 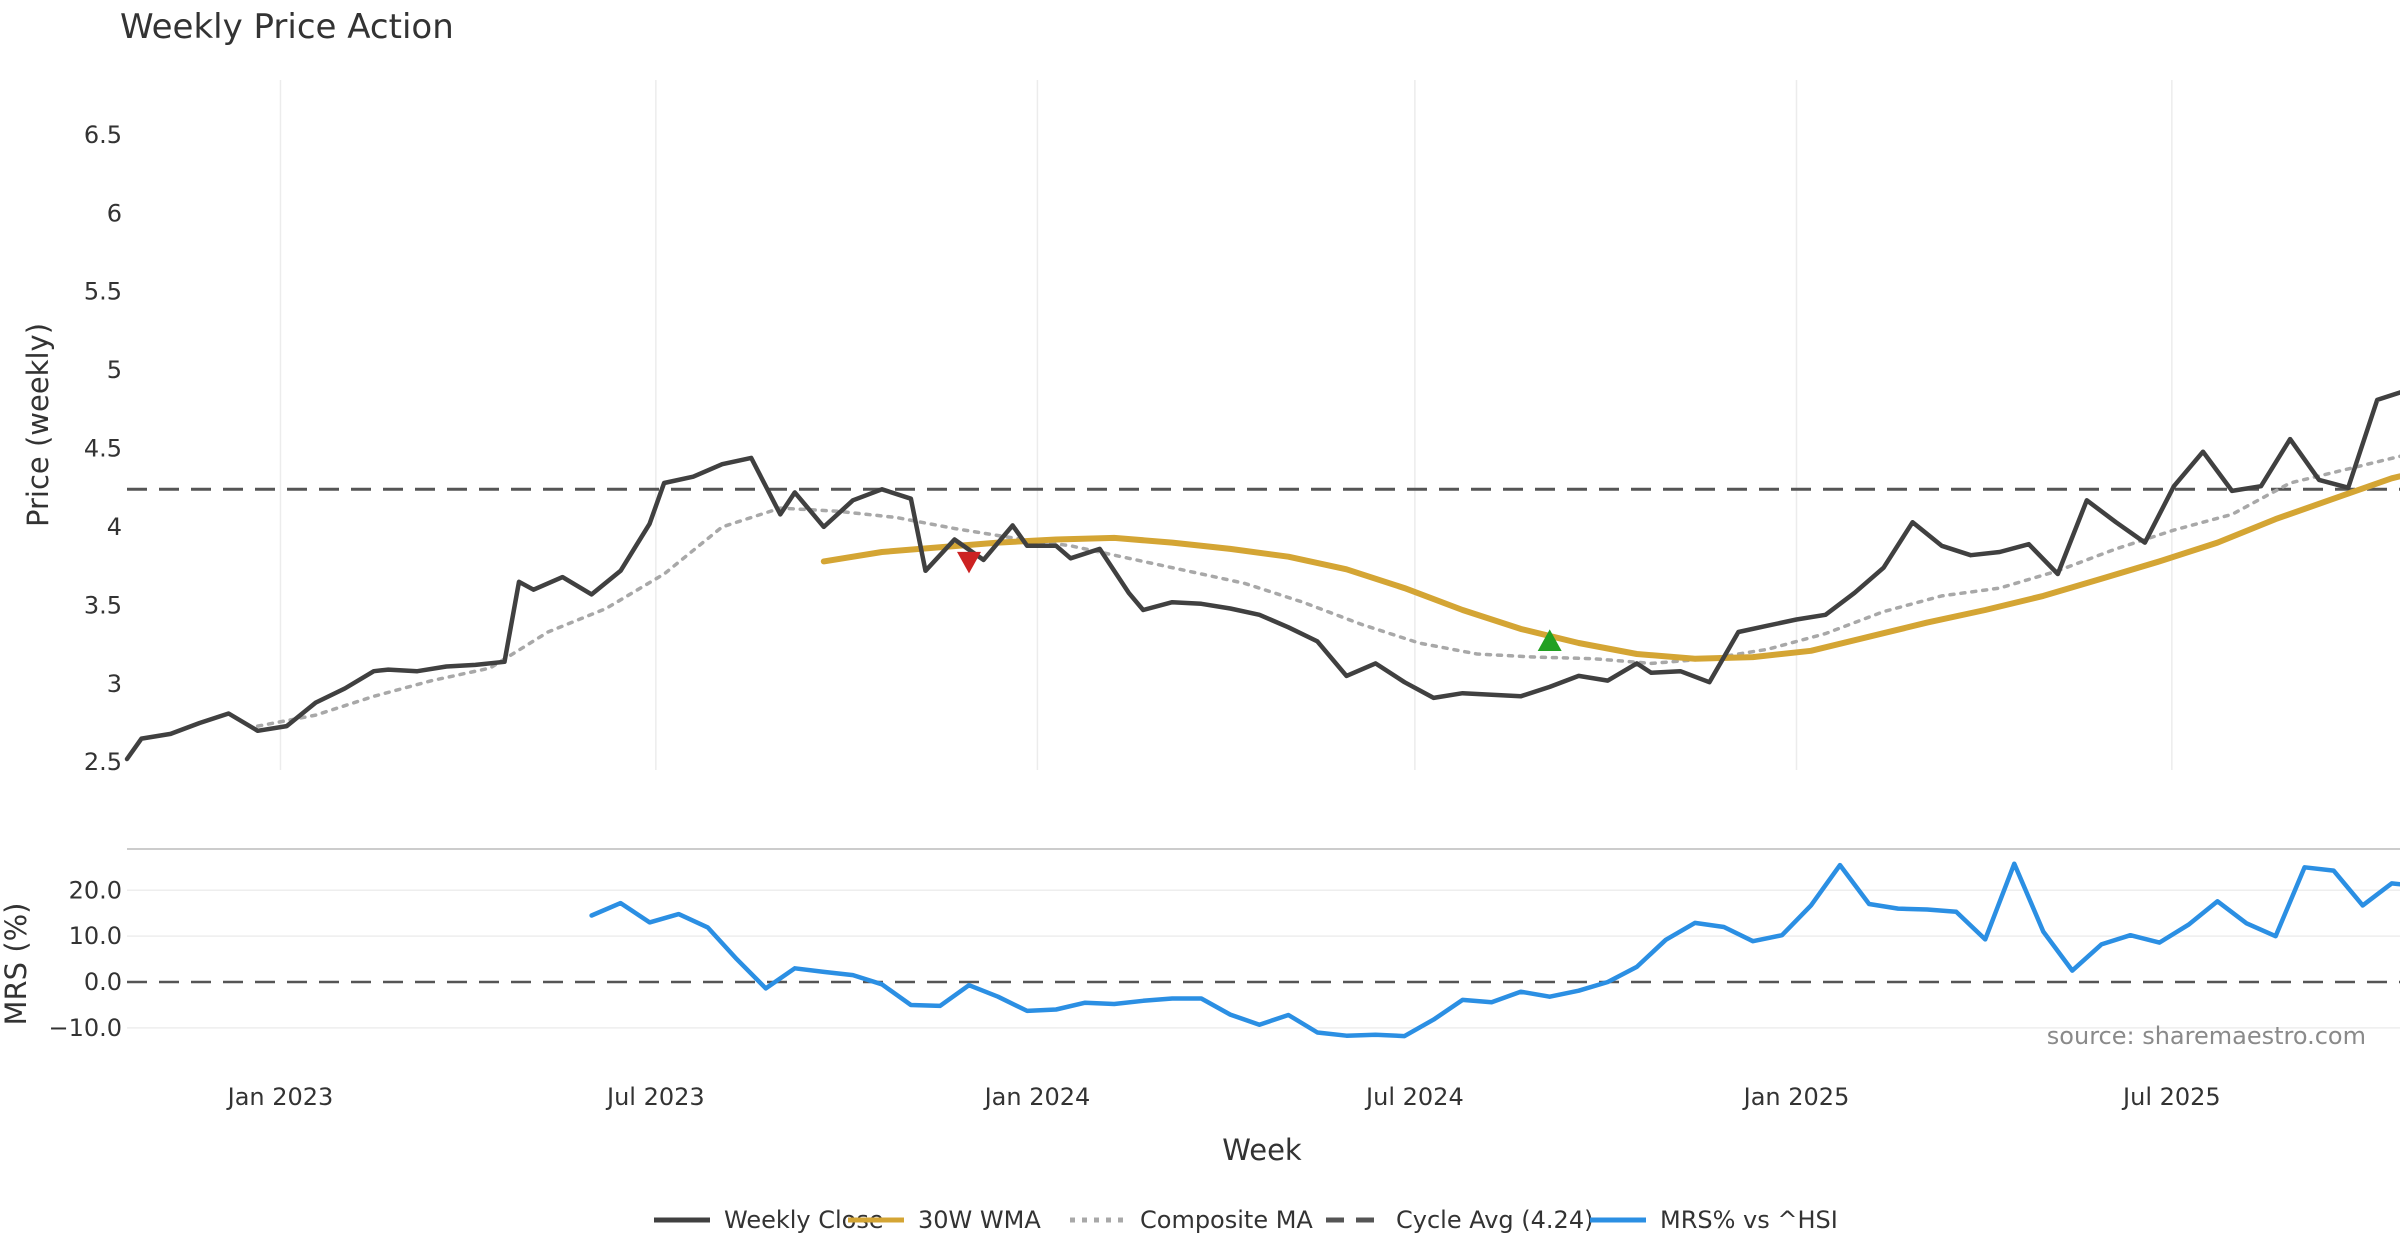 I want to click on price-y-tick: 5.5, so click(x=103, y=292).